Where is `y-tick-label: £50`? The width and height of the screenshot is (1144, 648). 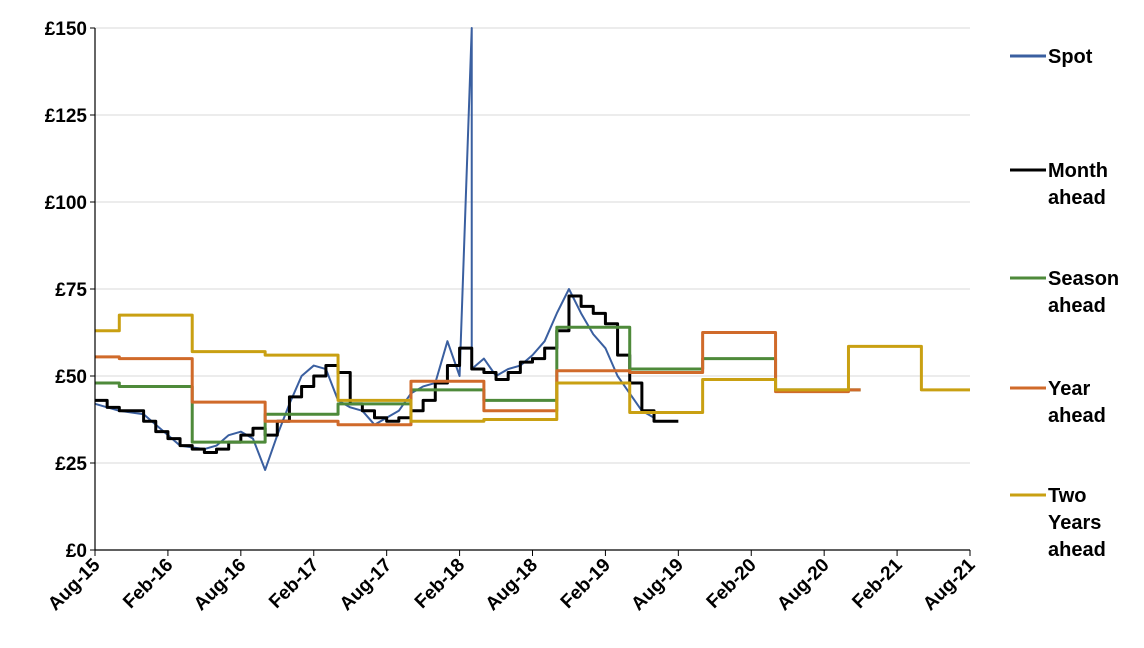 y-tick-label: £50 is located at coordinates (71, 377).